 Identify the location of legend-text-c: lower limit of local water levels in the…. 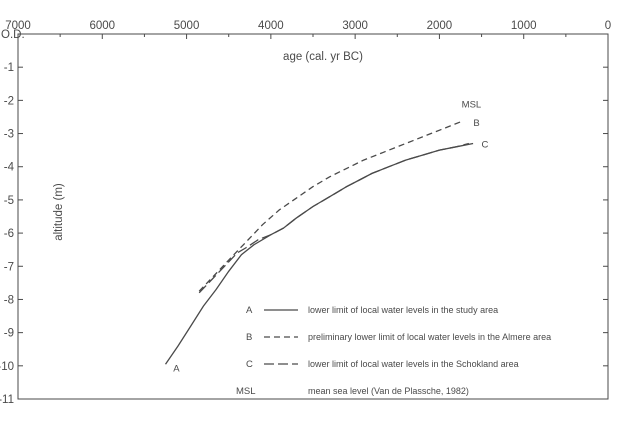
(413, 364).